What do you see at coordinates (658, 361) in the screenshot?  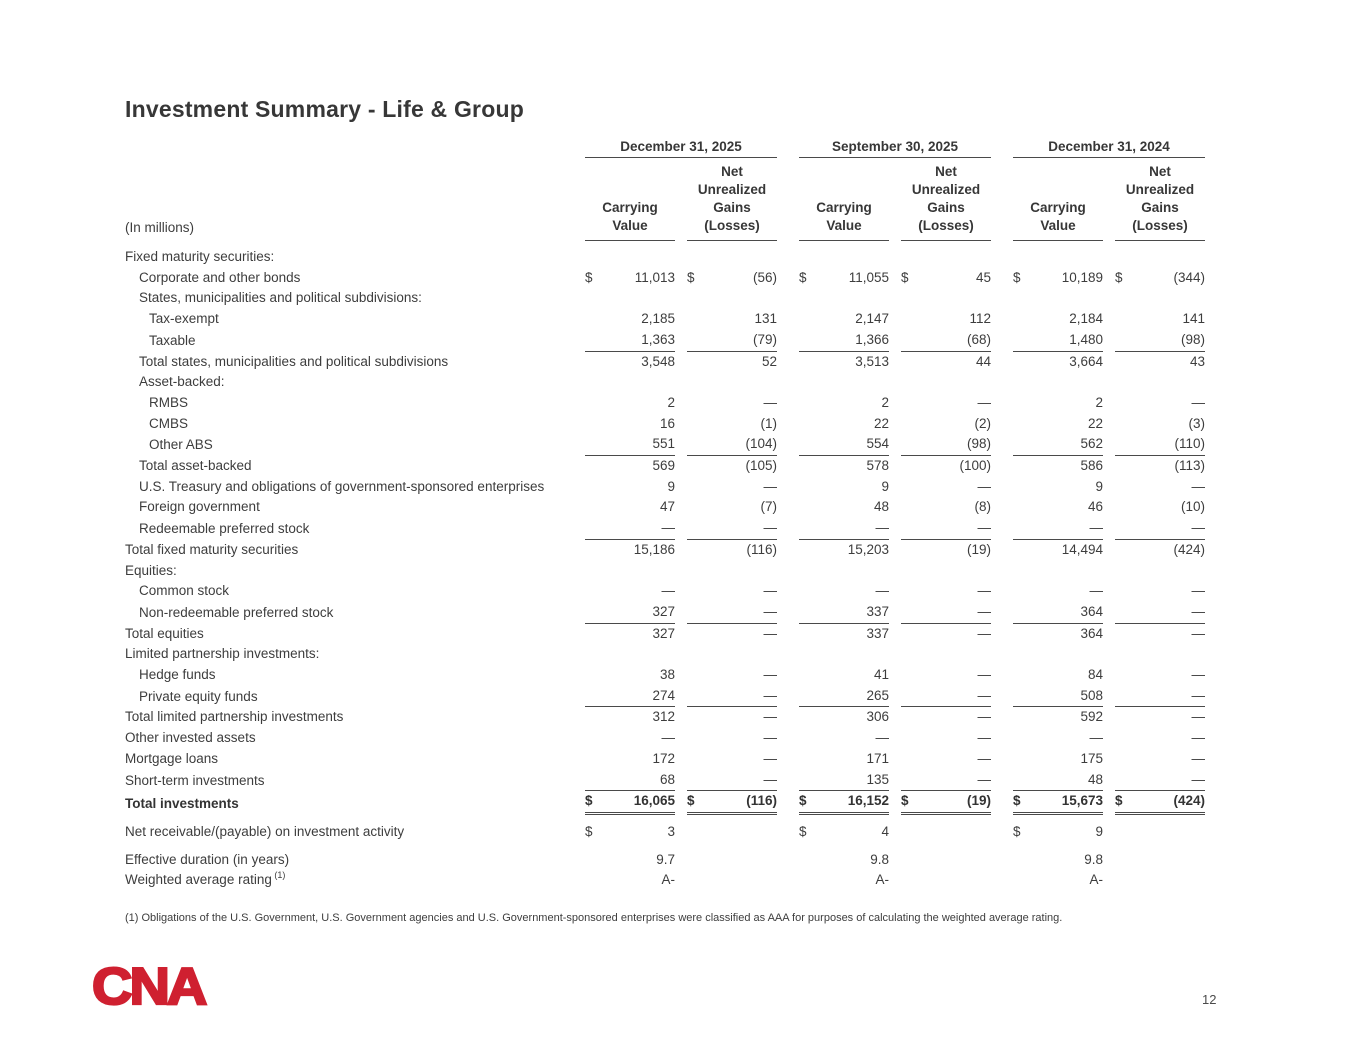 I see `cell-value: 3,548` at bounding box center [658, 361].